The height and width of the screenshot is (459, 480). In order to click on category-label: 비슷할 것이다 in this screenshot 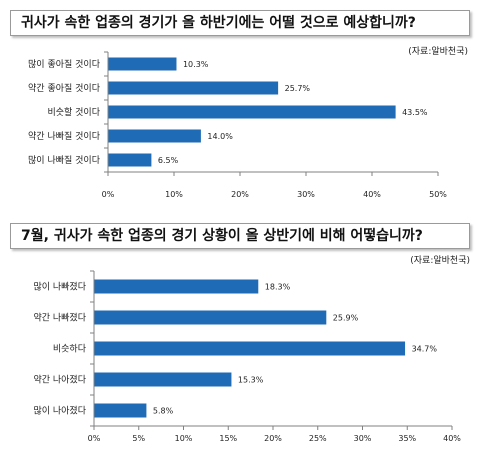, I will do `click(73, 112)`.